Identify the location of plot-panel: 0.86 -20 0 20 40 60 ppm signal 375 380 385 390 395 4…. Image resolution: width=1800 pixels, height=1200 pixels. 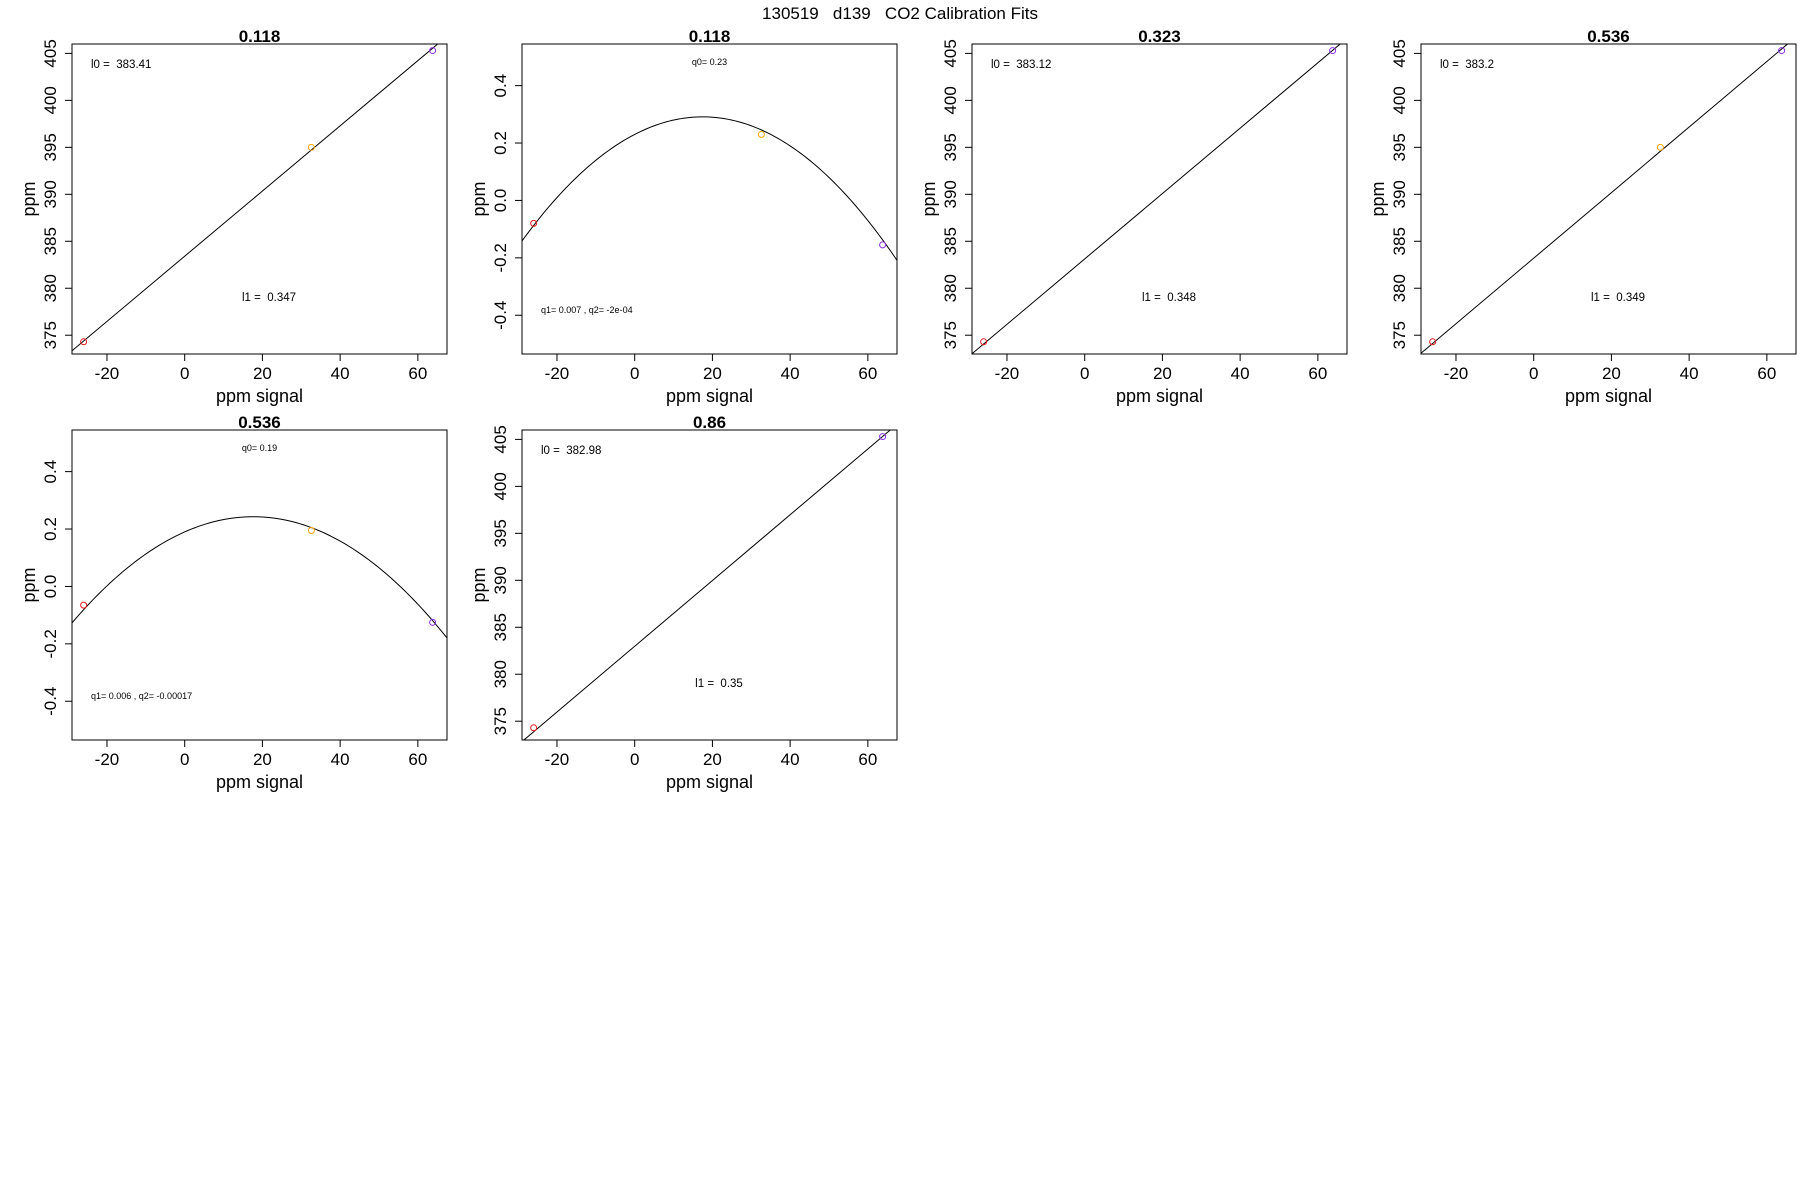
(683, 602).